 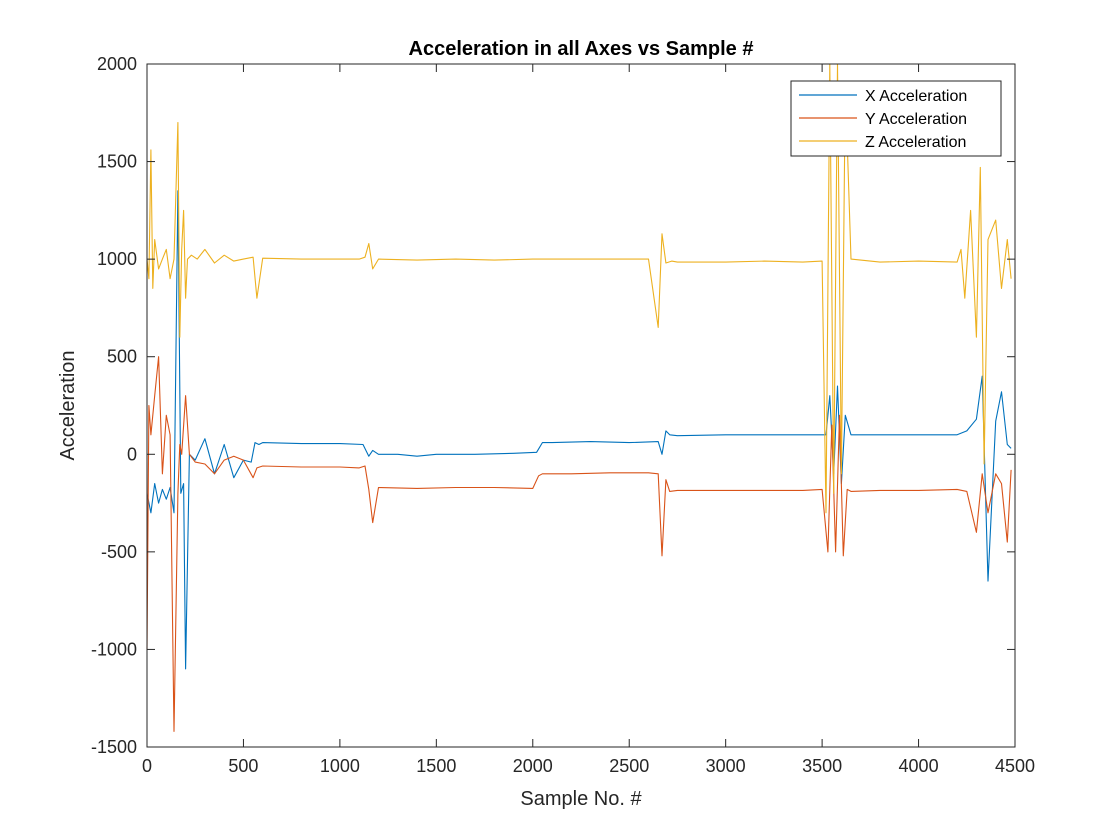 I want to click on x-tick-label: 500, so click(x=243, y=766).